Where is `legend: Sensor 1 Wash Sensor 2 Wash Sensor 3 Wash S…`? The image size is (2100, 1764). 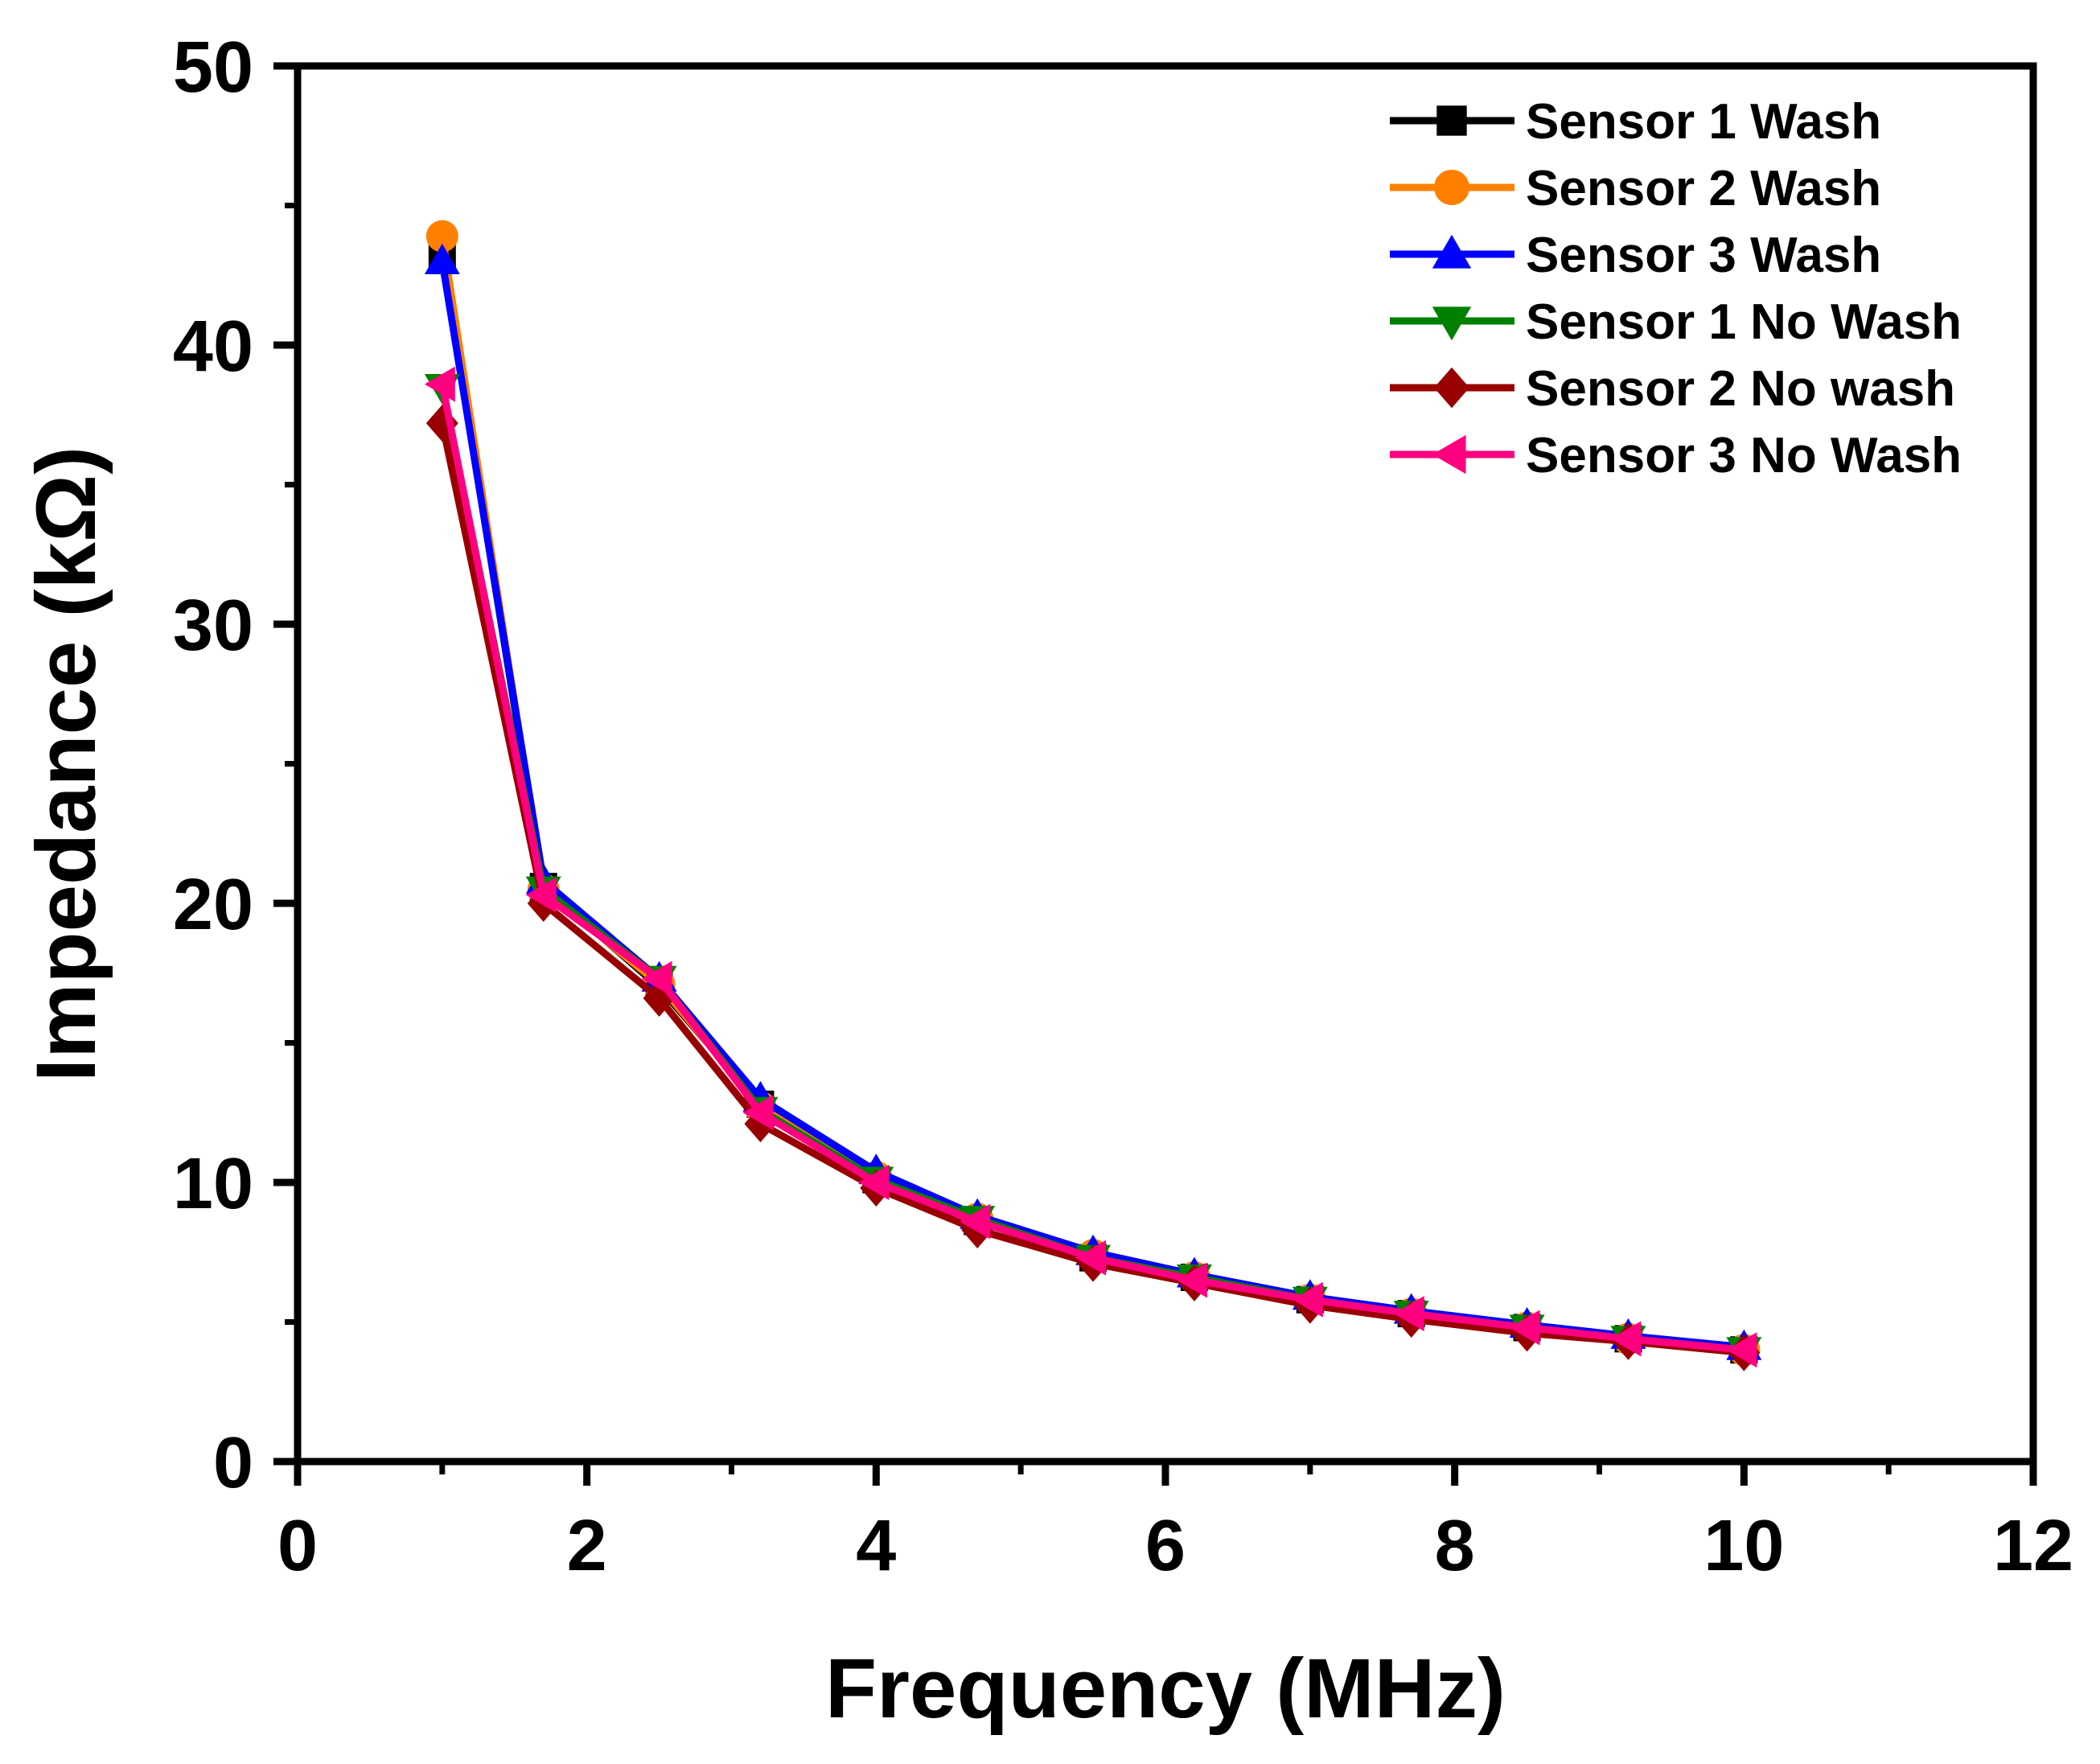
legend: Sensor 1 Wash Sensor 2 Wash Sensor 3 Wash S… is located at coordinates (1676, 288).